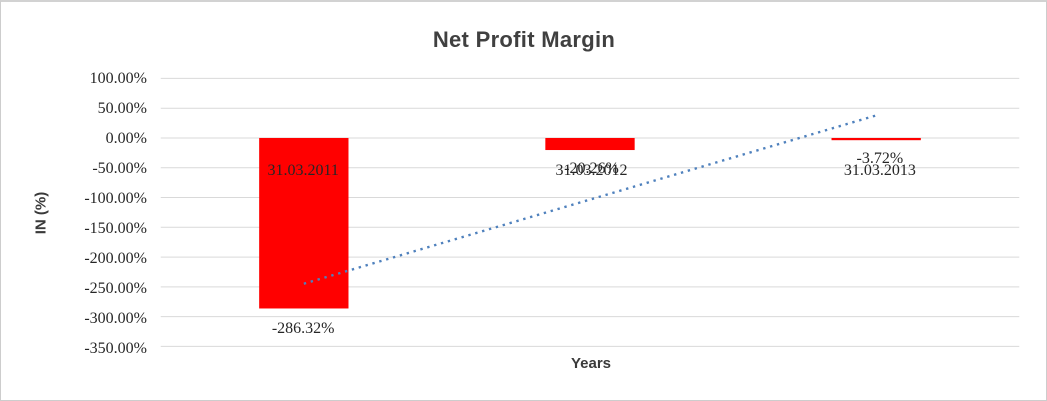  I want to click on data-label: -20.26%, so click(591, 169).